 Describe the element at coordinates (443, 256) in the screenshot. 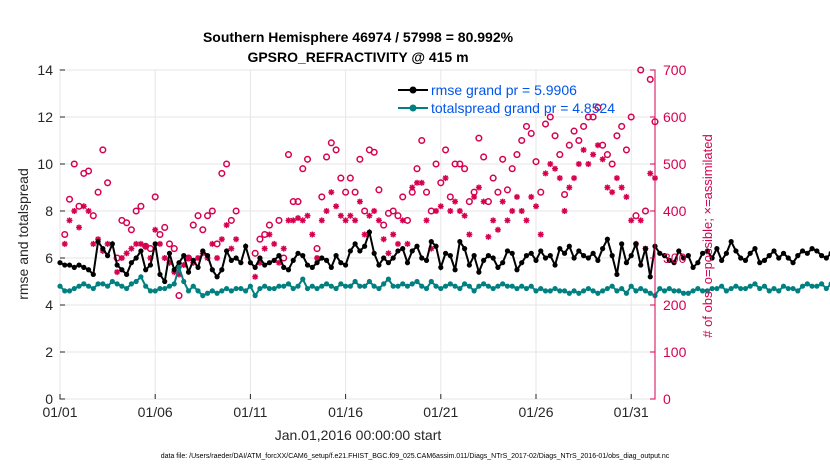

I see `rmse-series` at that location.